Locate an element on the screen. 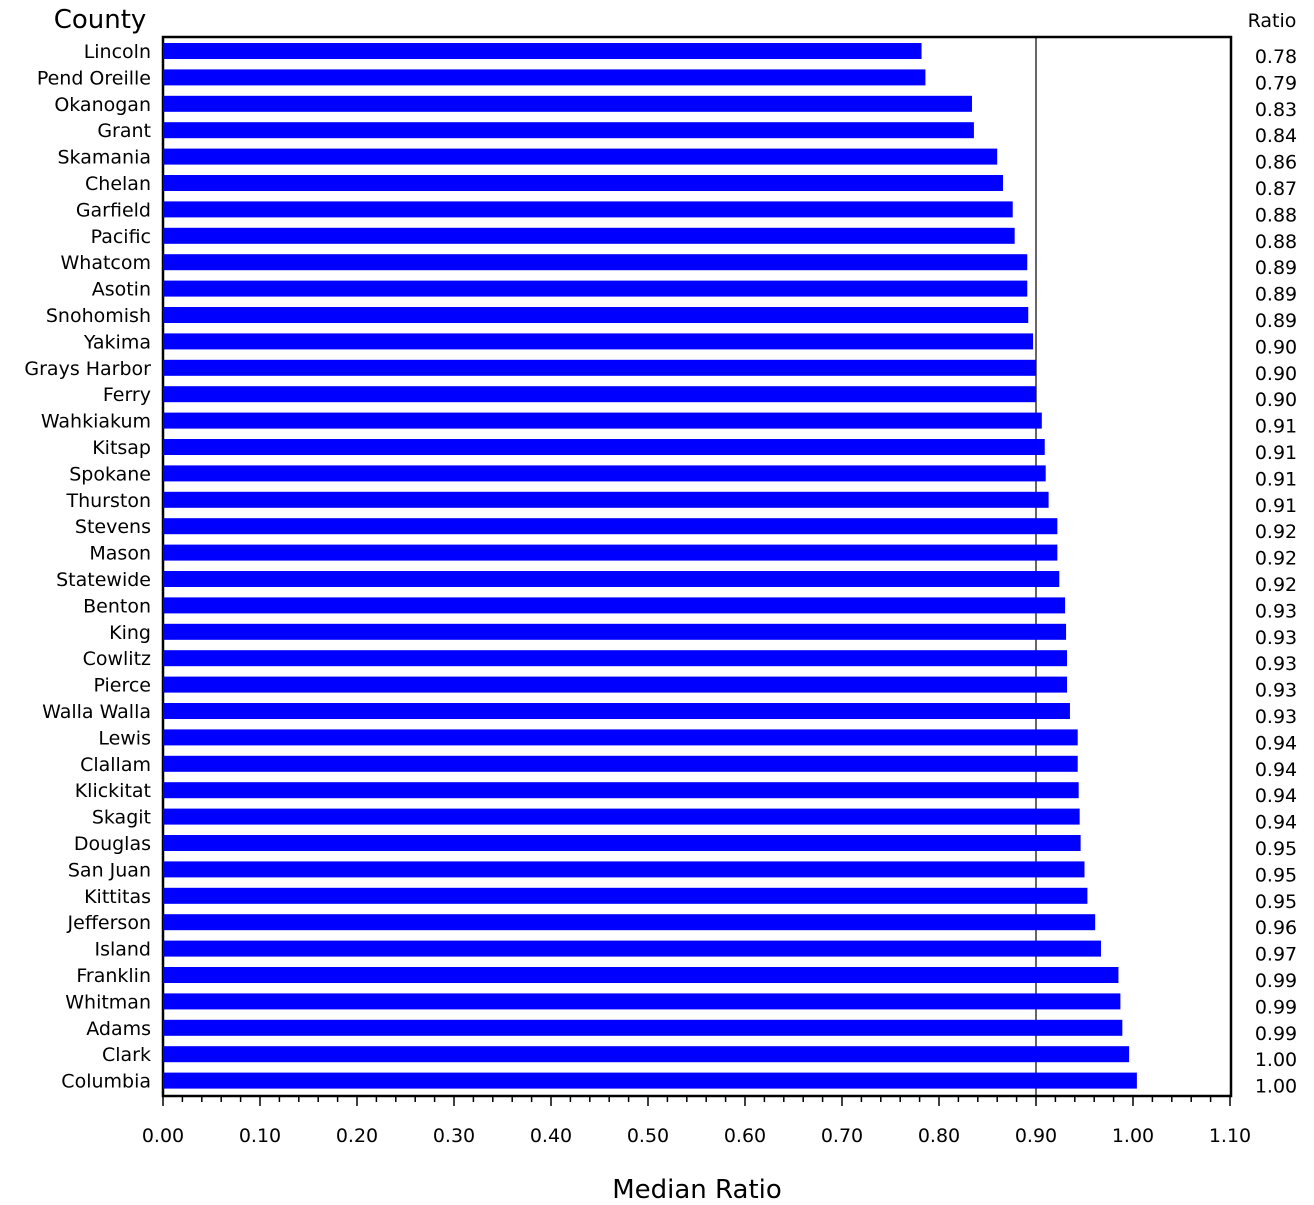  x-tick-label: 0.80 is located at coordinates (939, 1136).